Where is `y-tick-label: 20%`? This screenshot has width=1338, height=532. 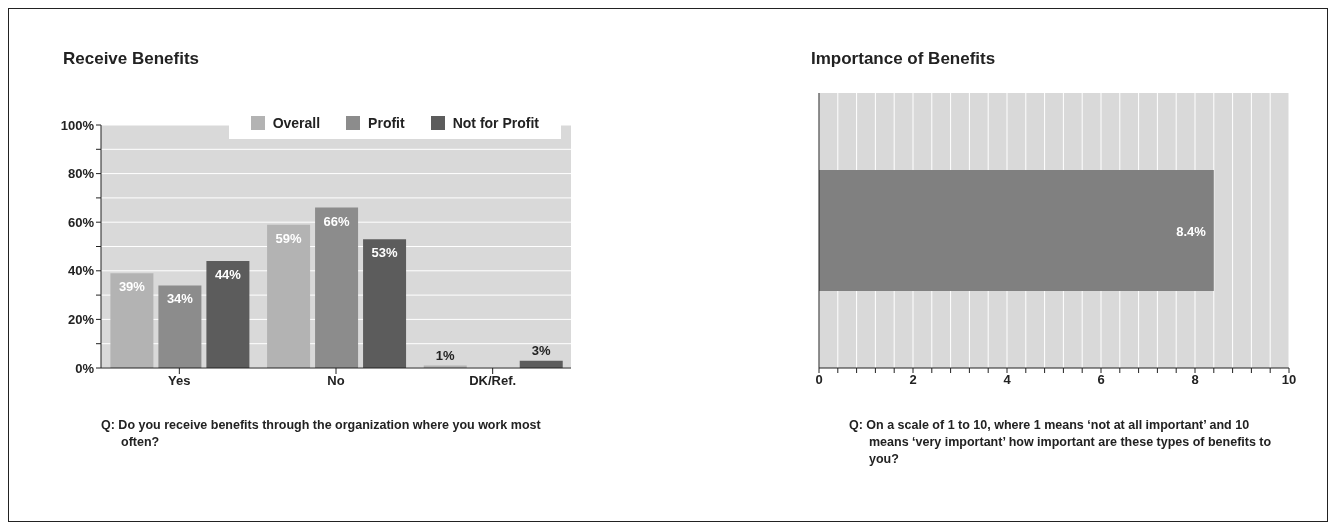 y-tick-label: 20% is located at coordinates (81, 320).